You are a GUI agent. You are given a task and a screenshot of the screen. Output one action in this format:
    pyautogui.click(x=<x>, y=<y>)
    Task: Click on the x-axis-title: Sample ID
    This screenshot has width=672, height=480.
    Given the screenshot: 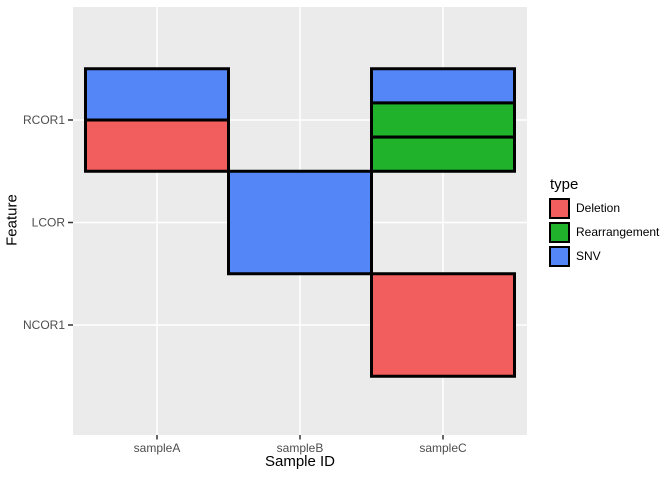 What is the action you would take?
    pyautogui.click(x=300, y=461)
    